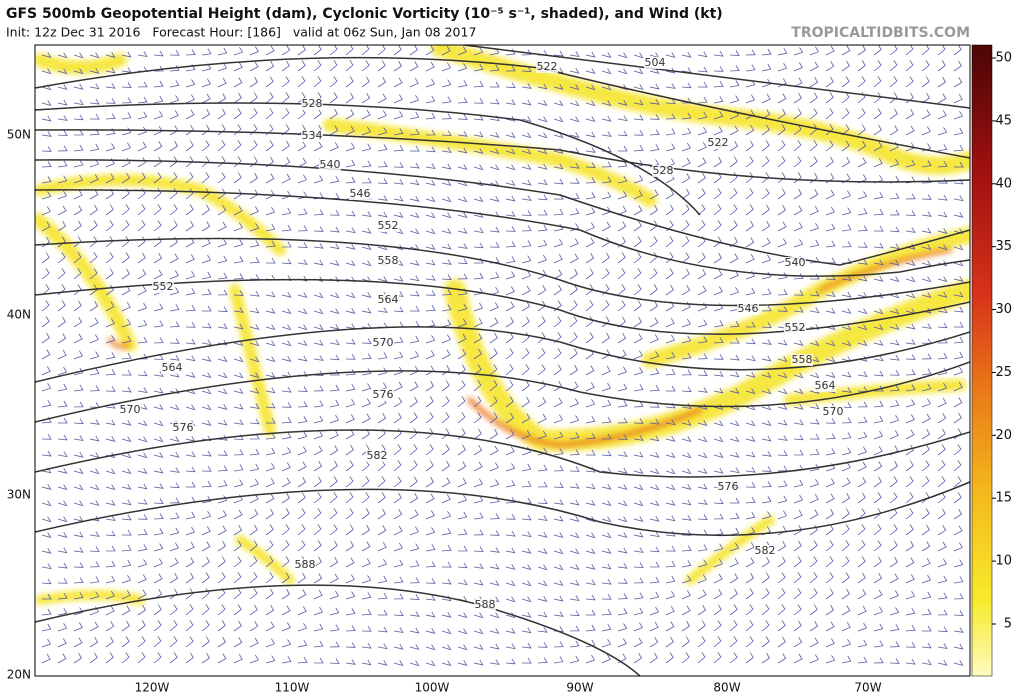  Describe the element at coordinates (1008, 624) in the screenshot. I see `colorbar-tick-label: 5` at that location.